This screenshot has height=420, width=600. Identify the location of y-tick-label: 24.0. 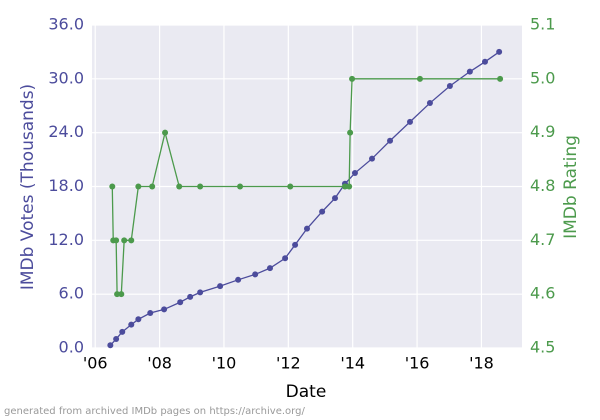
(66, 131).